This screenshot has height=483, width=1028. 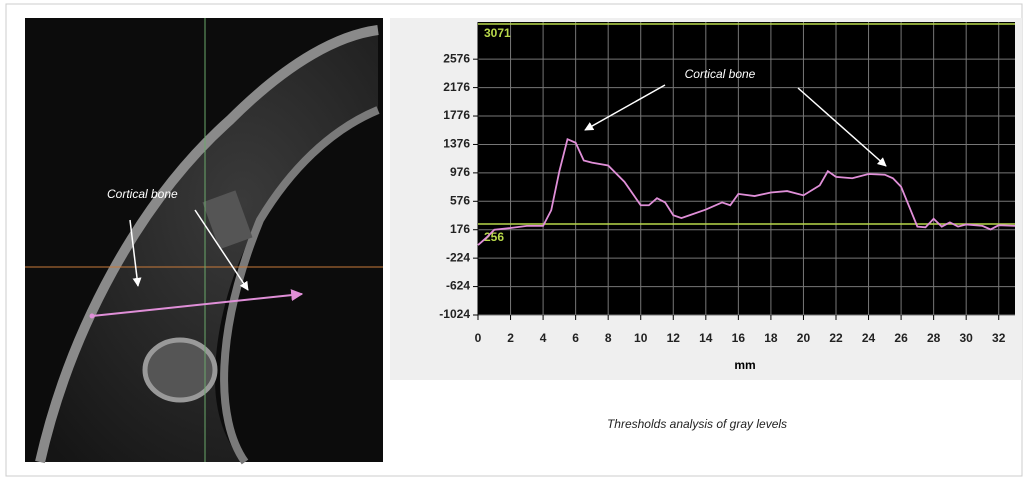 What do you see at coordinates (967, 338) in the screenshot?
I see `x-tick-label: 30` at bounding box center [967, 338].